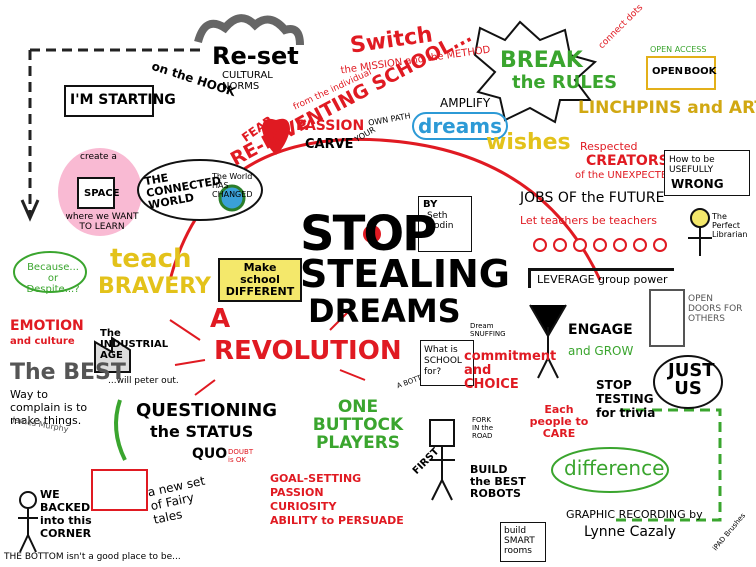  Describe the element at coordinates (498, 481) in the screenshot. I see `build-best-label: BUILD the BEST ROBOTS` at that location.